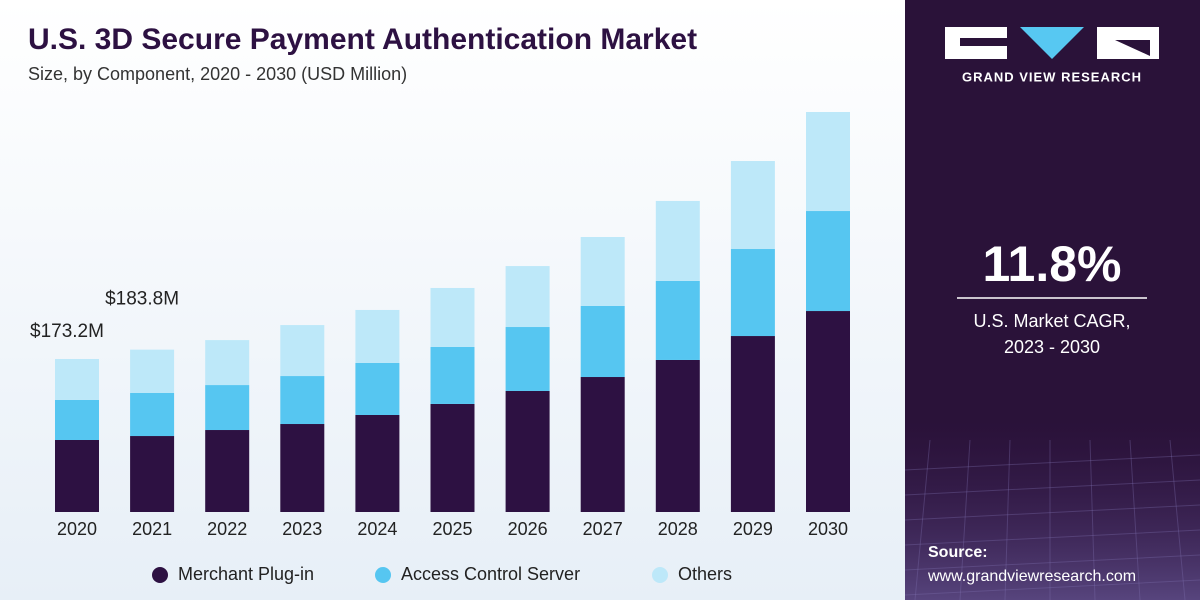 This screenshot has height=600, width=1200. I want to click on total-label: $173.2M, so click(67, 331).